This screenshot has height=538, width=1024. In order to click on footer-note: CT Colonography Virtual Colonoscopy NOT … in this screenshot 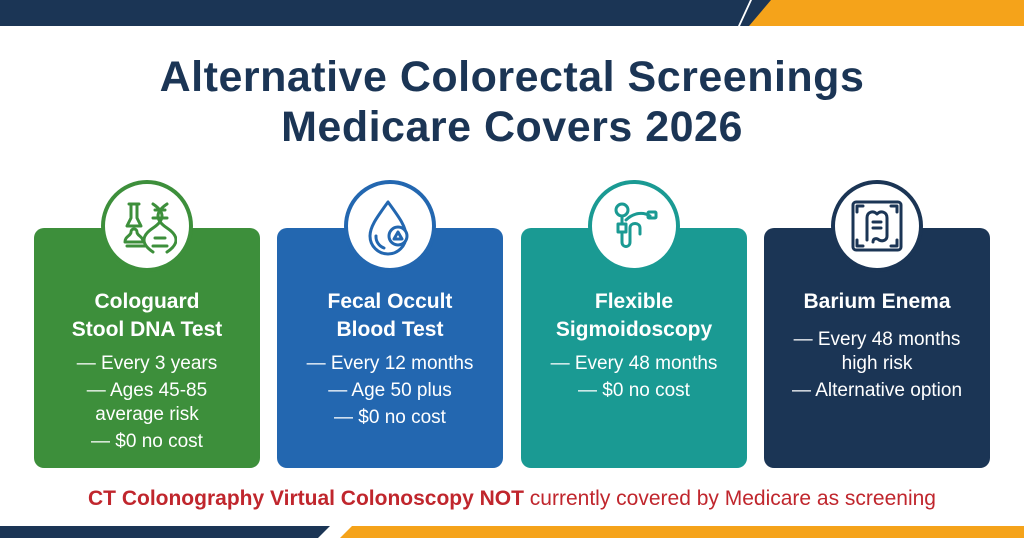, I will do `click(512, 499)`.